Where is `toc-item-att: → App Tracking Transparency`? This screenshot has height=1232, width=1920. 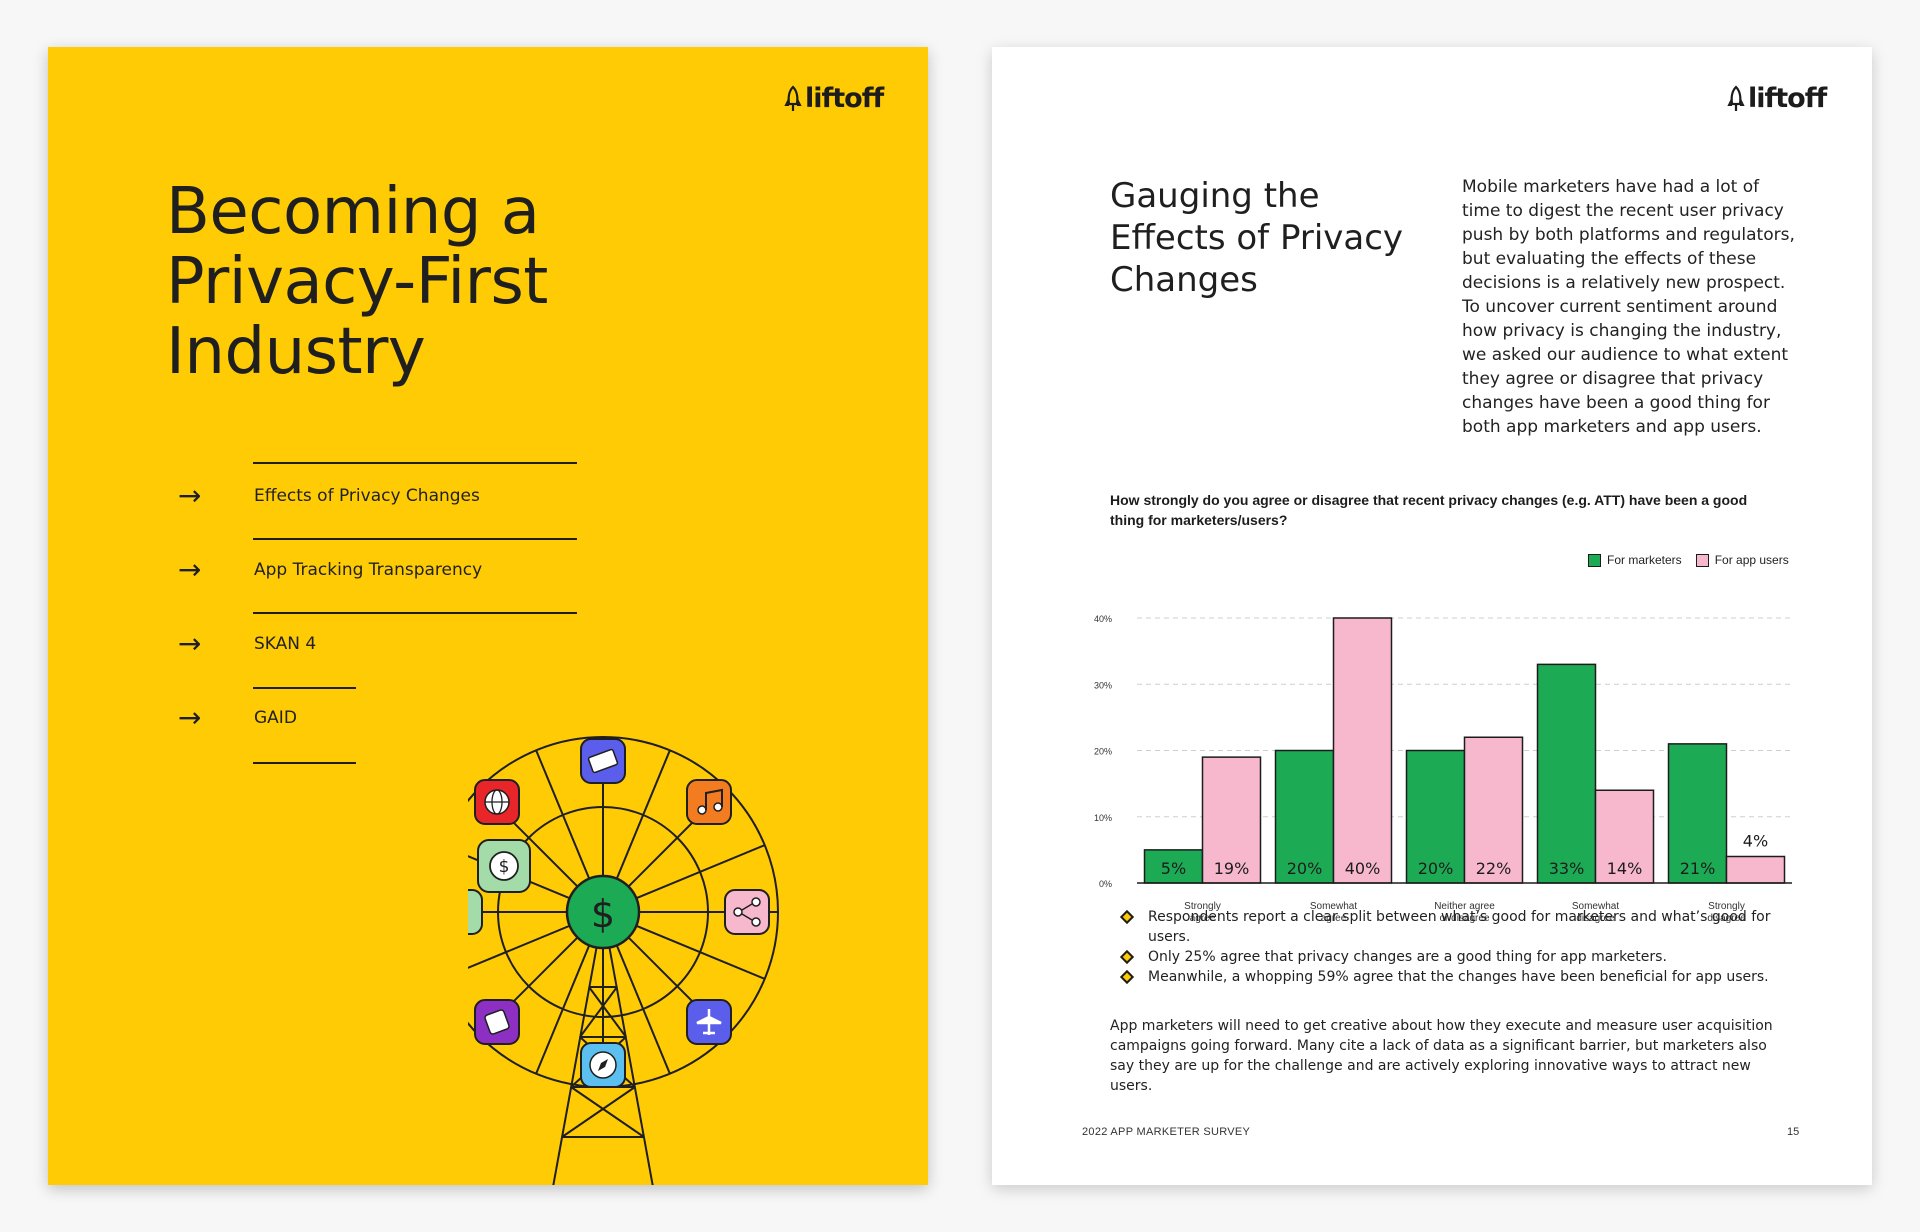 toc-item-att: → App Tracking Transparency is located at coordinates (330, 569).